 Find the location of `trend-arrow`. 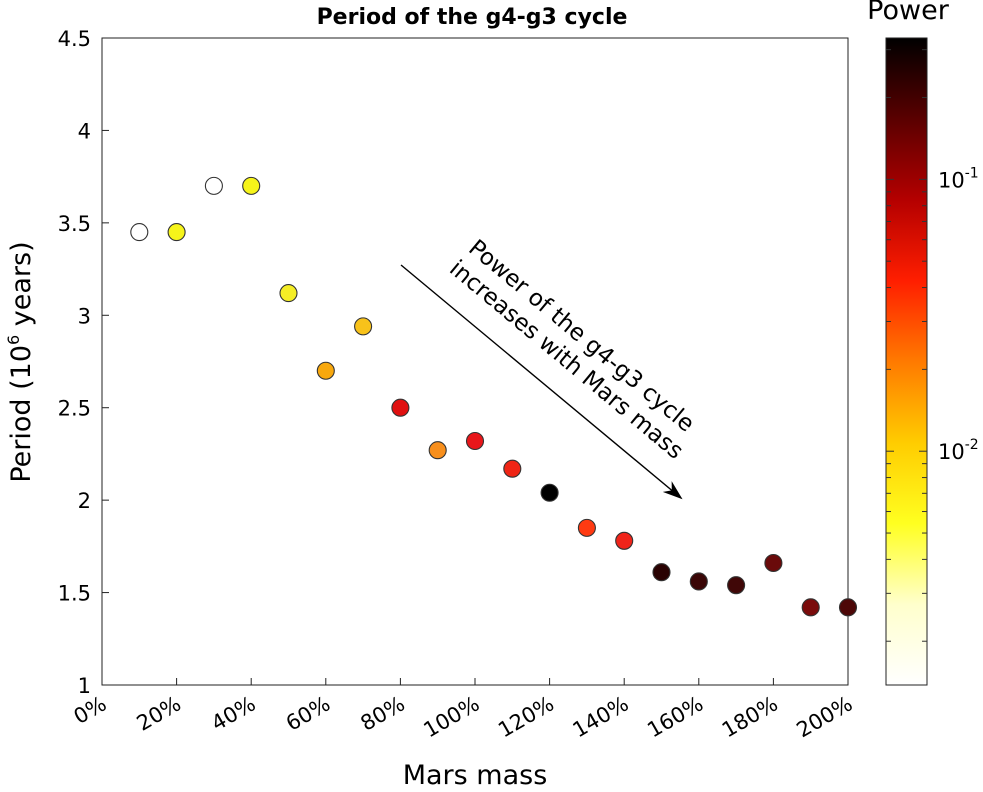

trend-arrow is located at coordinates (541, 382).